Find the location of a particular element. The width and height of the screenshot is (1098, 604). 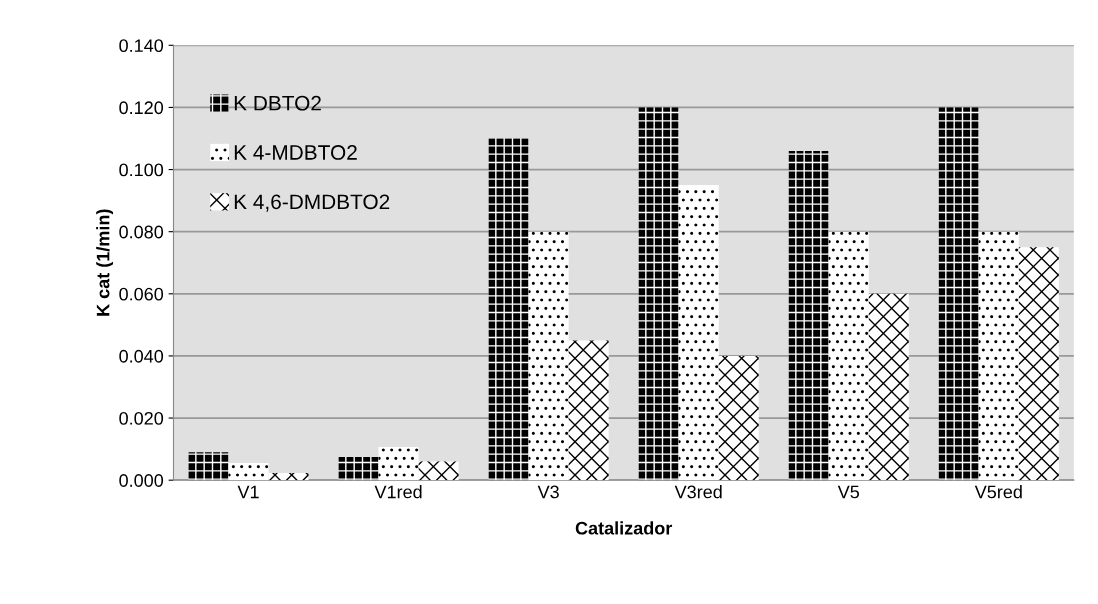

x-tick-label: V3red is located at coordinates (698, 492).